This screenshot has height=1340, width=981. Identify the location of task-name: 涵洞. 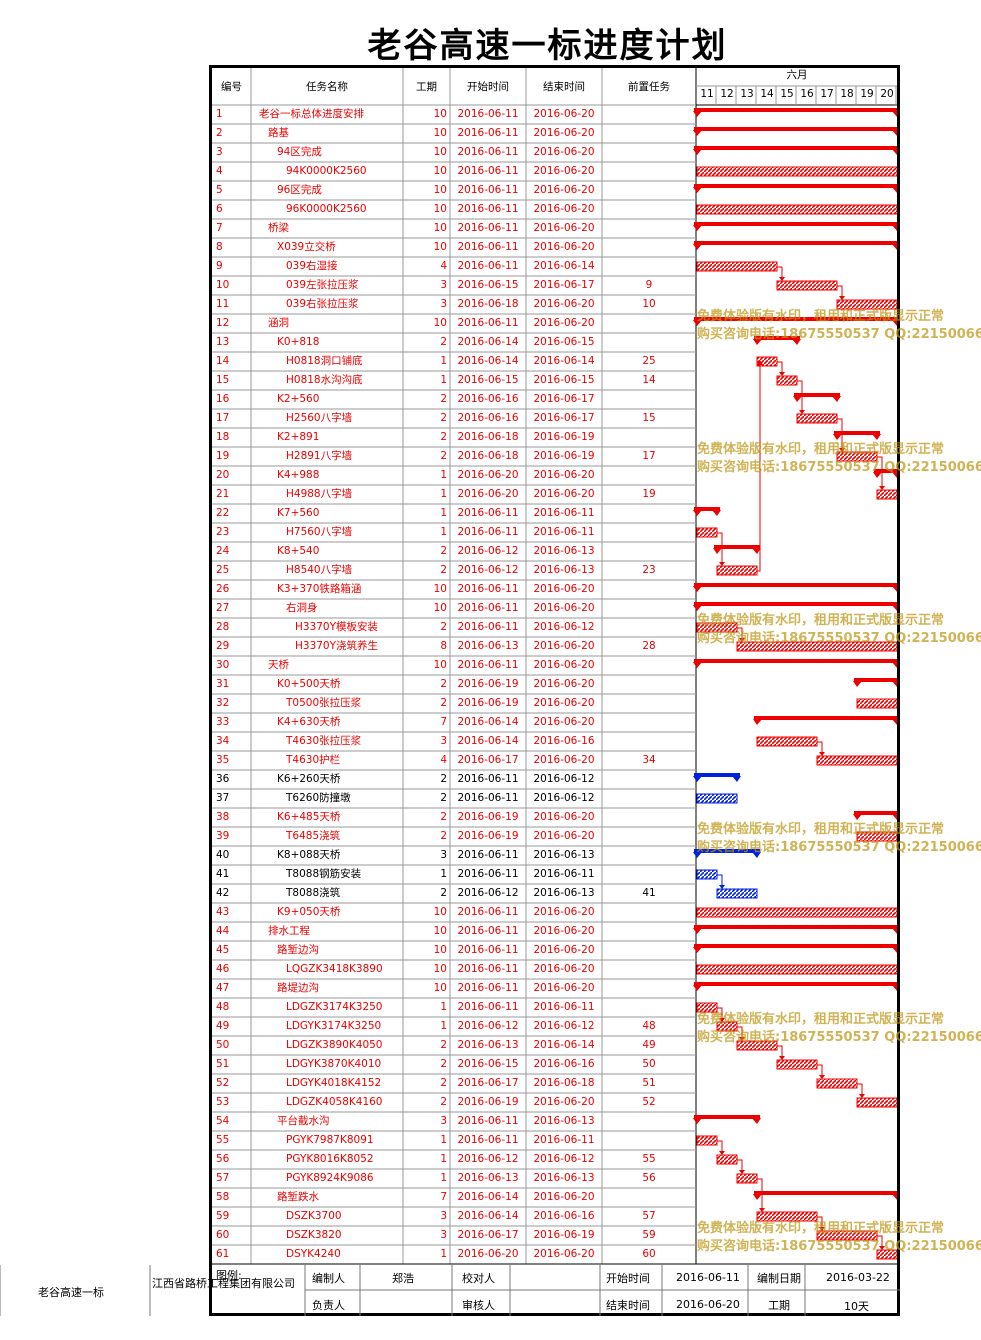
(278, 323).